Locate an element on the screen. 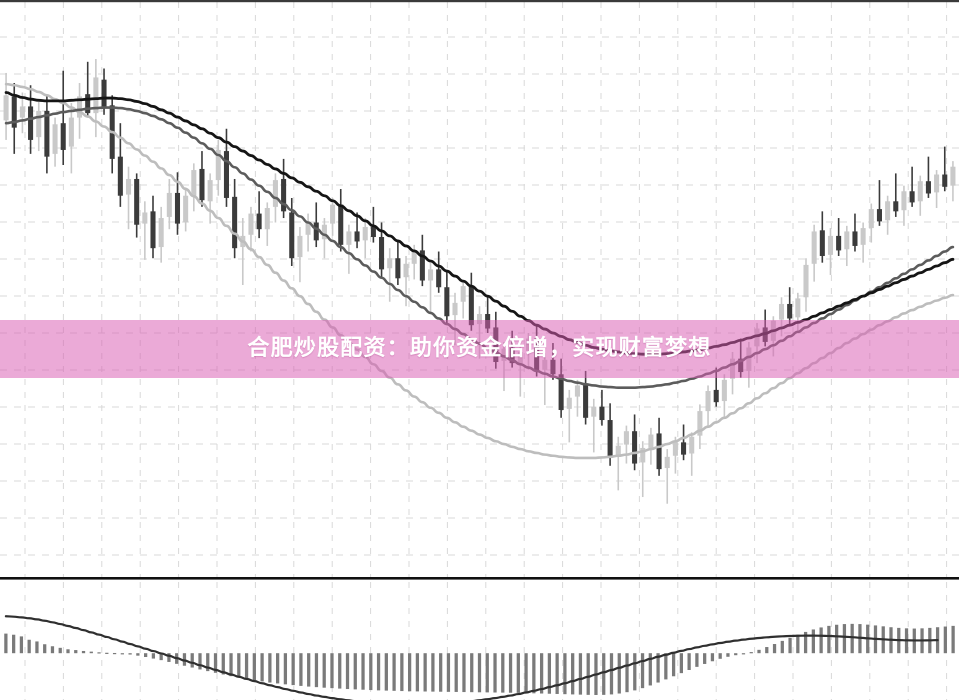 This screenshot has height=700, width=959. promo-banner: 合肥炒股配资：助你资金倍增，实现财富梦想 is located at coordinates (479, 349).